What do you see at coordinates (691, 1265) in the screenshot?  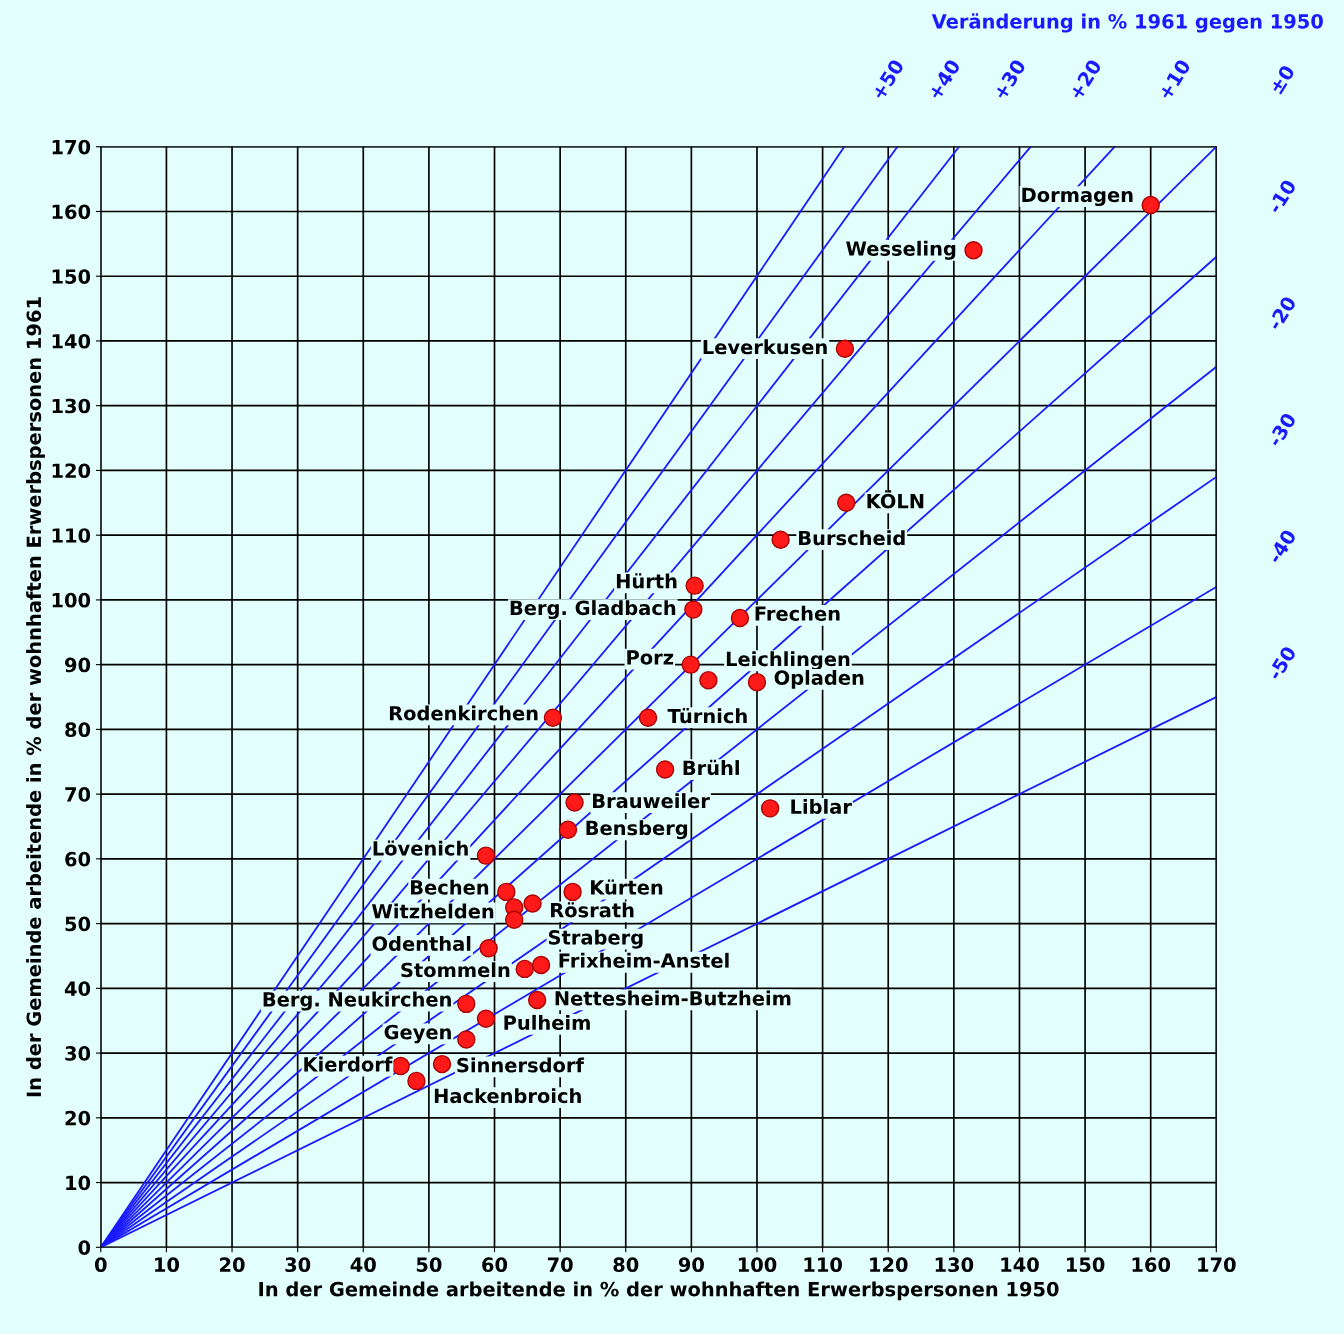 I see `x-tick-label: 90` at bounding box center [691, 1265].